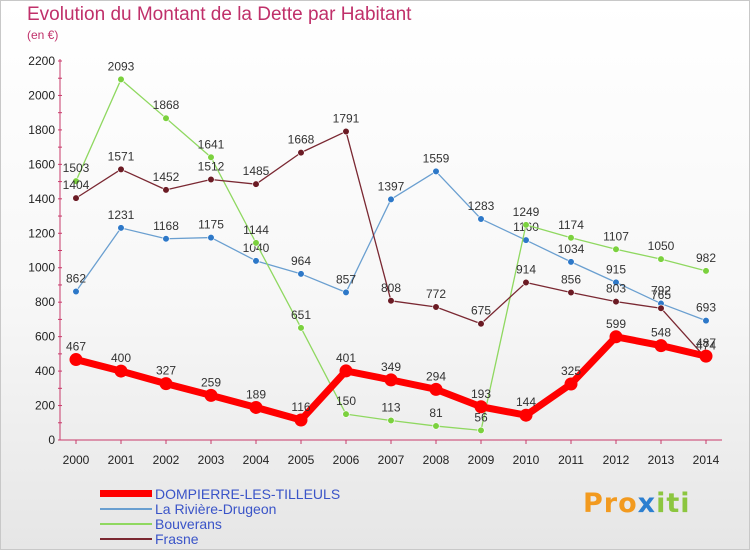  What do you see at coordinates (121, 66) in the screenshot?
I see `data-label: 2093` at bounding box center [121, 66].